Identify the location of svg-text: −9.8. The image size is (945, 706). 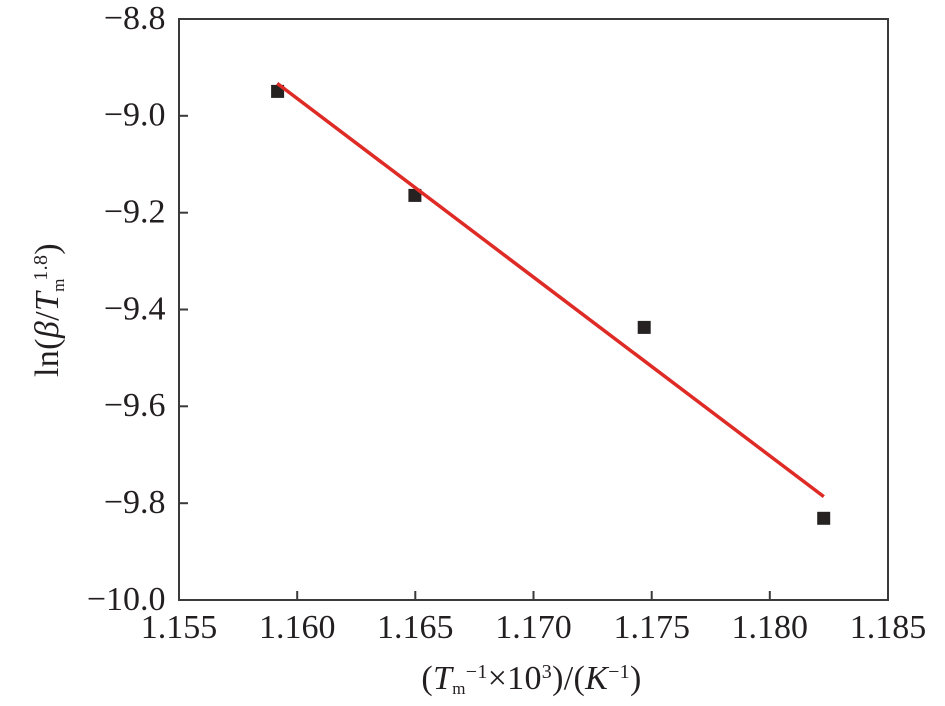
(135, 502).